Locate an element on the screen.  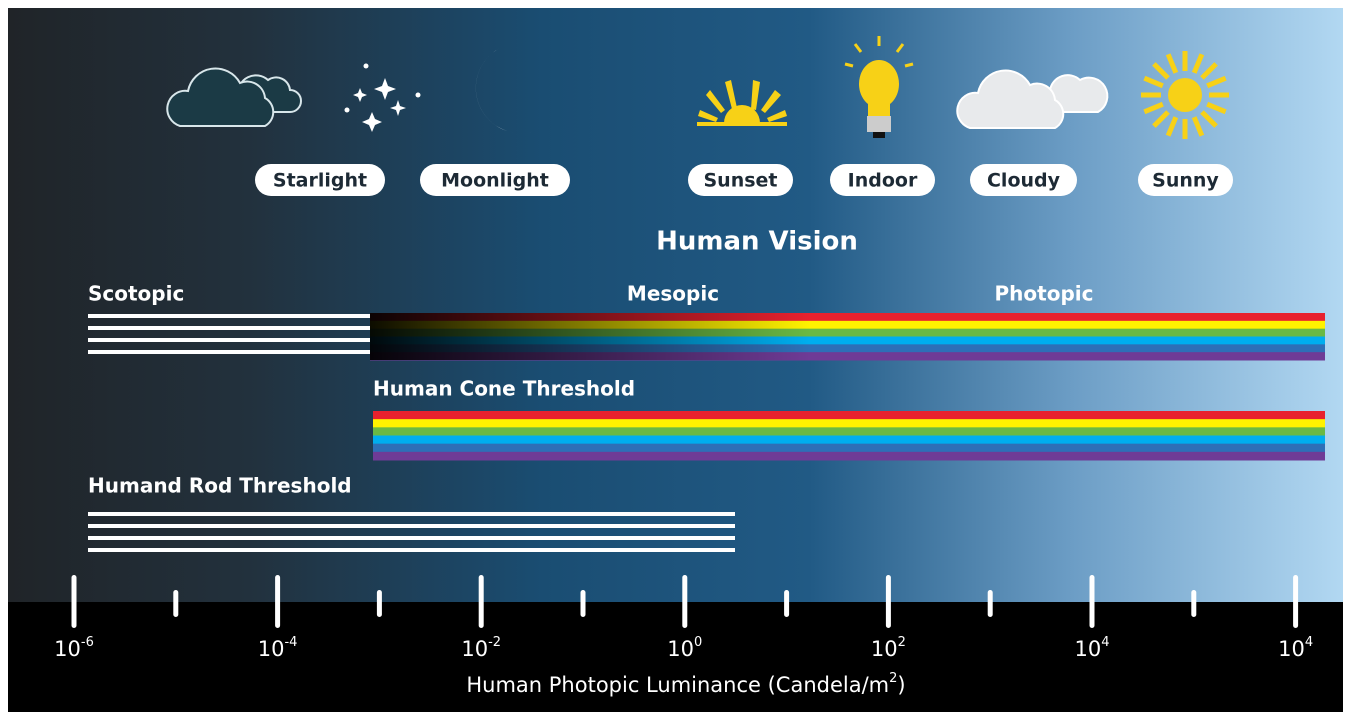
tick-label: 10⁰ is located at coordinates (684, 648).